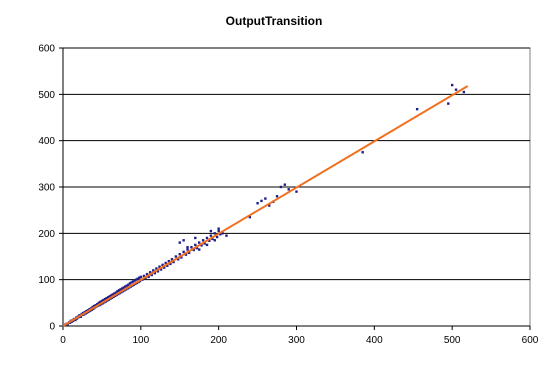 Image resolution: width=553 pixels, height=366 pixels. Describe the element at coordinates (52, 327) in the screenshot. I see `y-tick-label: 0` at that location.